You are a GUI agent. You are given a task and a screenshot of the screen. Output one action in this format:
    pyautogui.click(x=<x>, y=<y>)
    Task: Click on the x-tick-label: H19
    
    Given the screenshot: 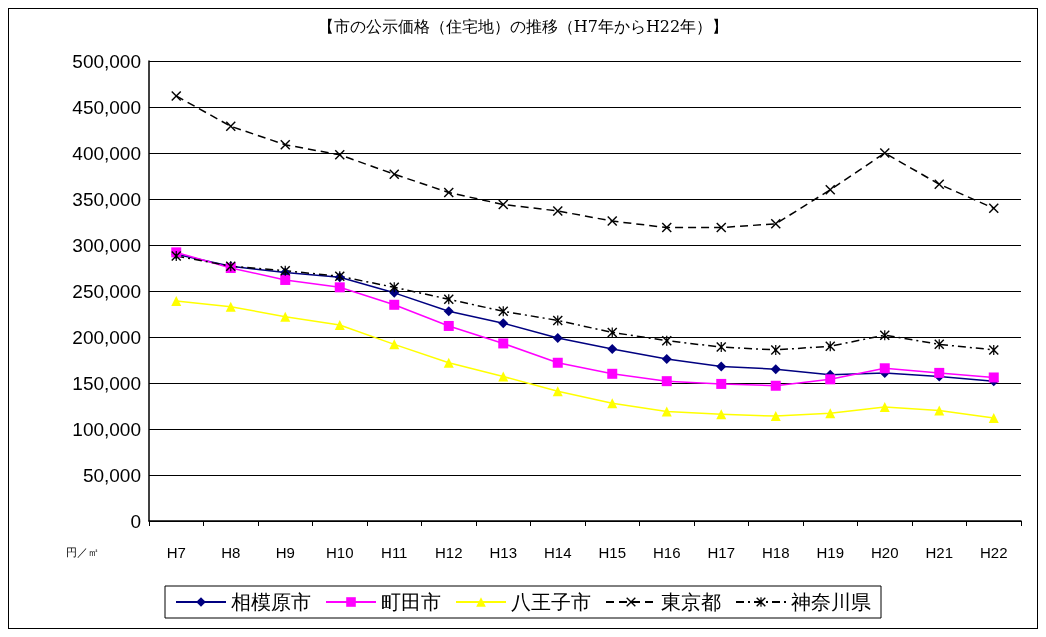 What is the action you would take?
    pyautogui.click(x=830, y=552)
    